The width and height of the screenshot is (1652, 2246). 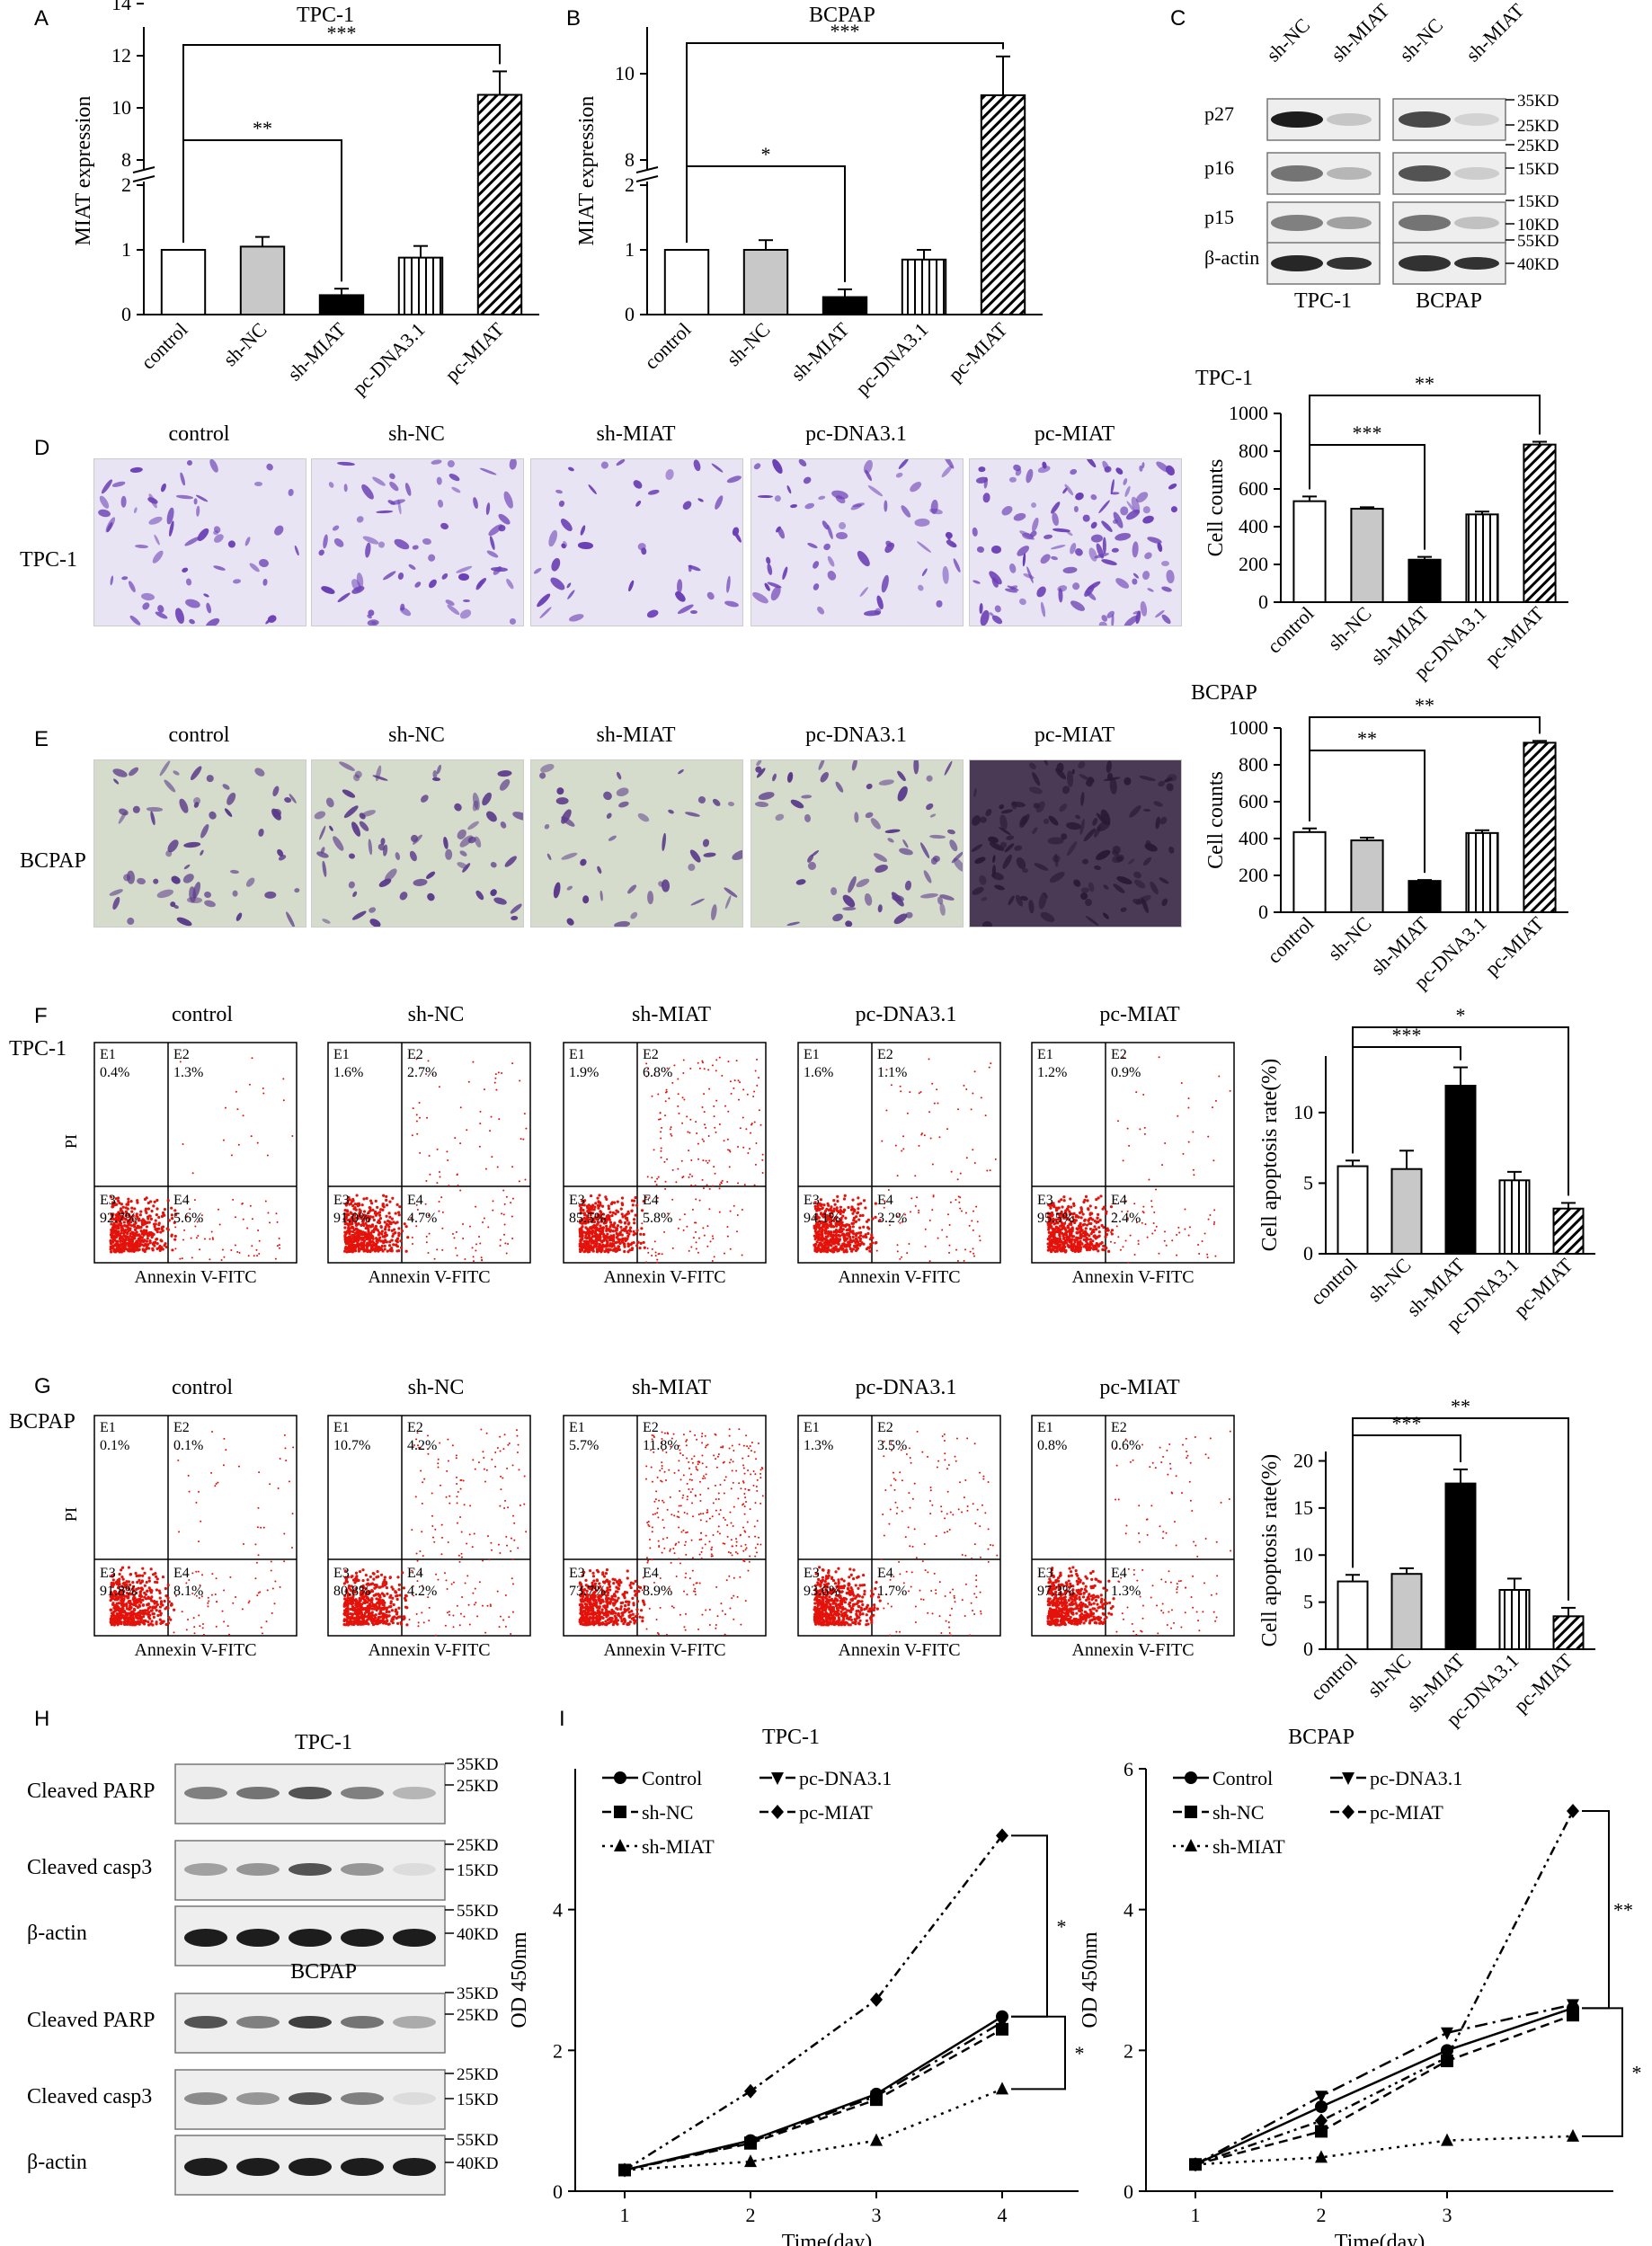 I want to click on row-label: Cleaved casp3, so click(x=89, y=1868).